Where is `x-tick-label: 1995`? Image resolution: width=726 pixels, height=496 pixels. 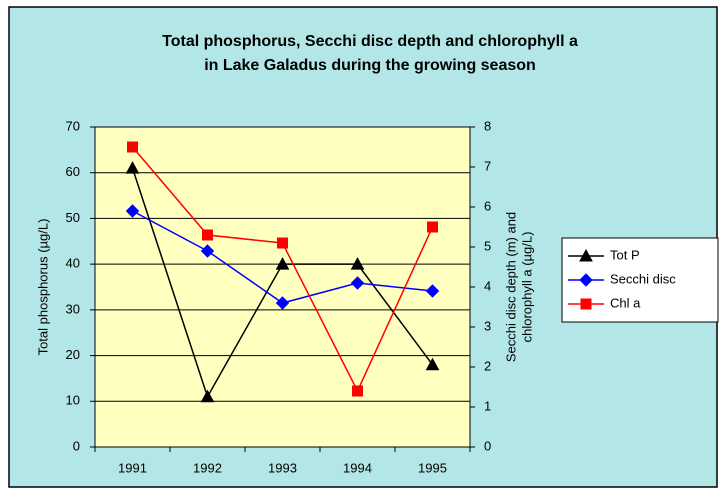
x-tick-label: 1995 is located at coordinates (432, 467).